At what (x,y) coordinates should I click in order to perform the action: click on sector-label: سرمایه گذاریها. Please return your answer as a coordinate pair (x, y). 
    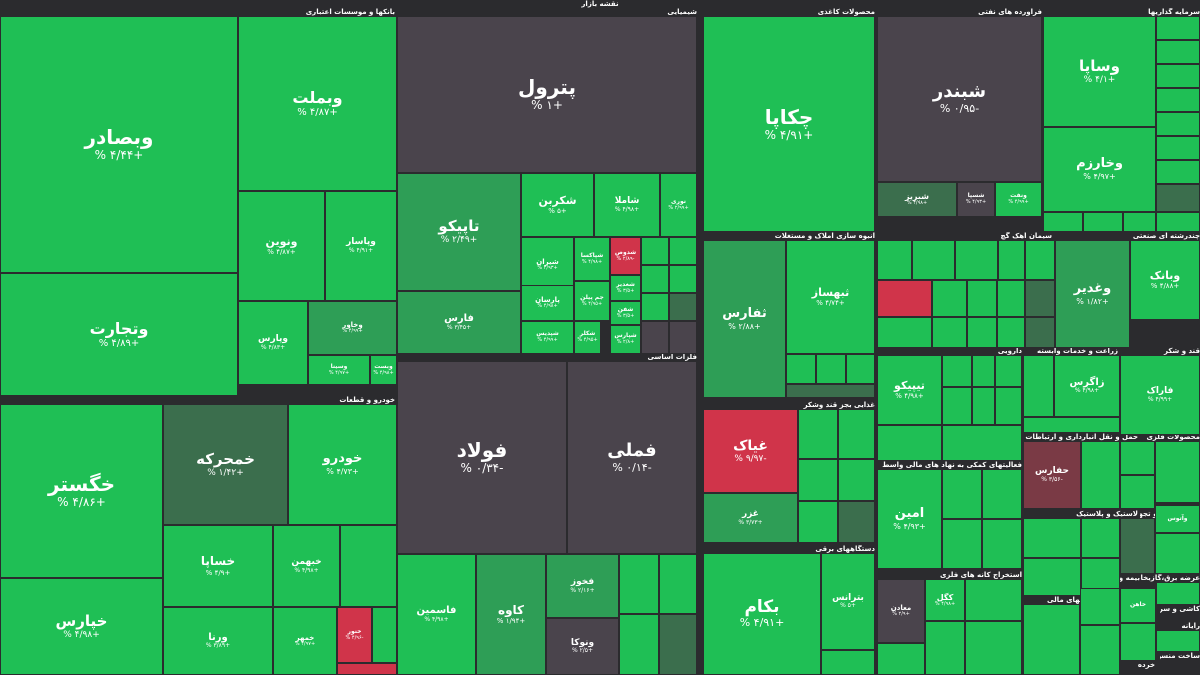
    Looking at the image, I should click on (1121, 12).